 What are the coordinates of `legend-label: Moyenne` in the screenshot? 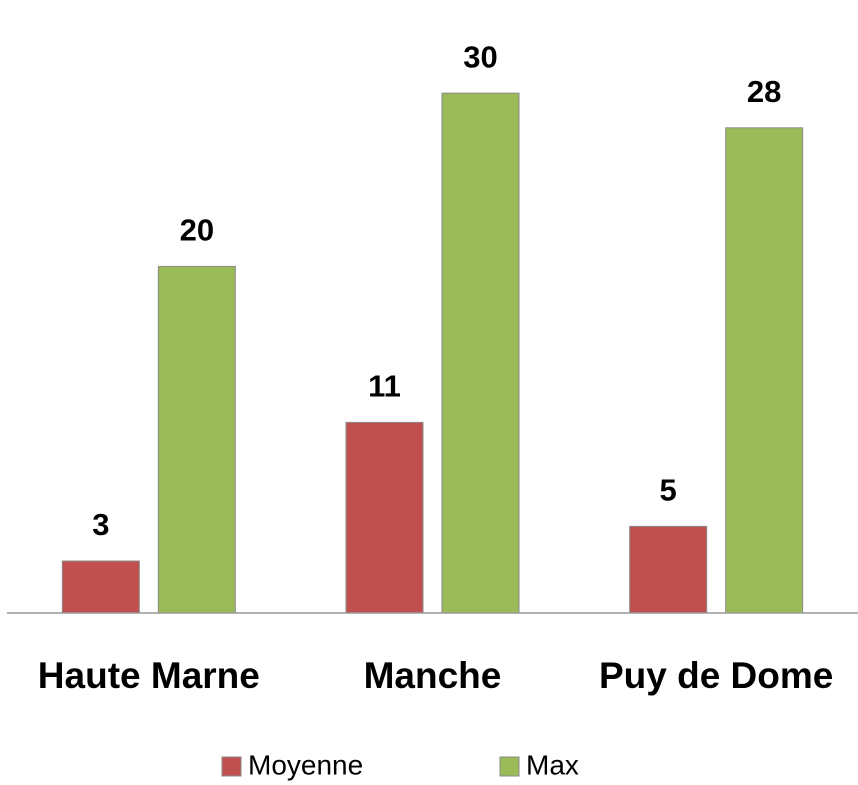 It's located at (305, 764).